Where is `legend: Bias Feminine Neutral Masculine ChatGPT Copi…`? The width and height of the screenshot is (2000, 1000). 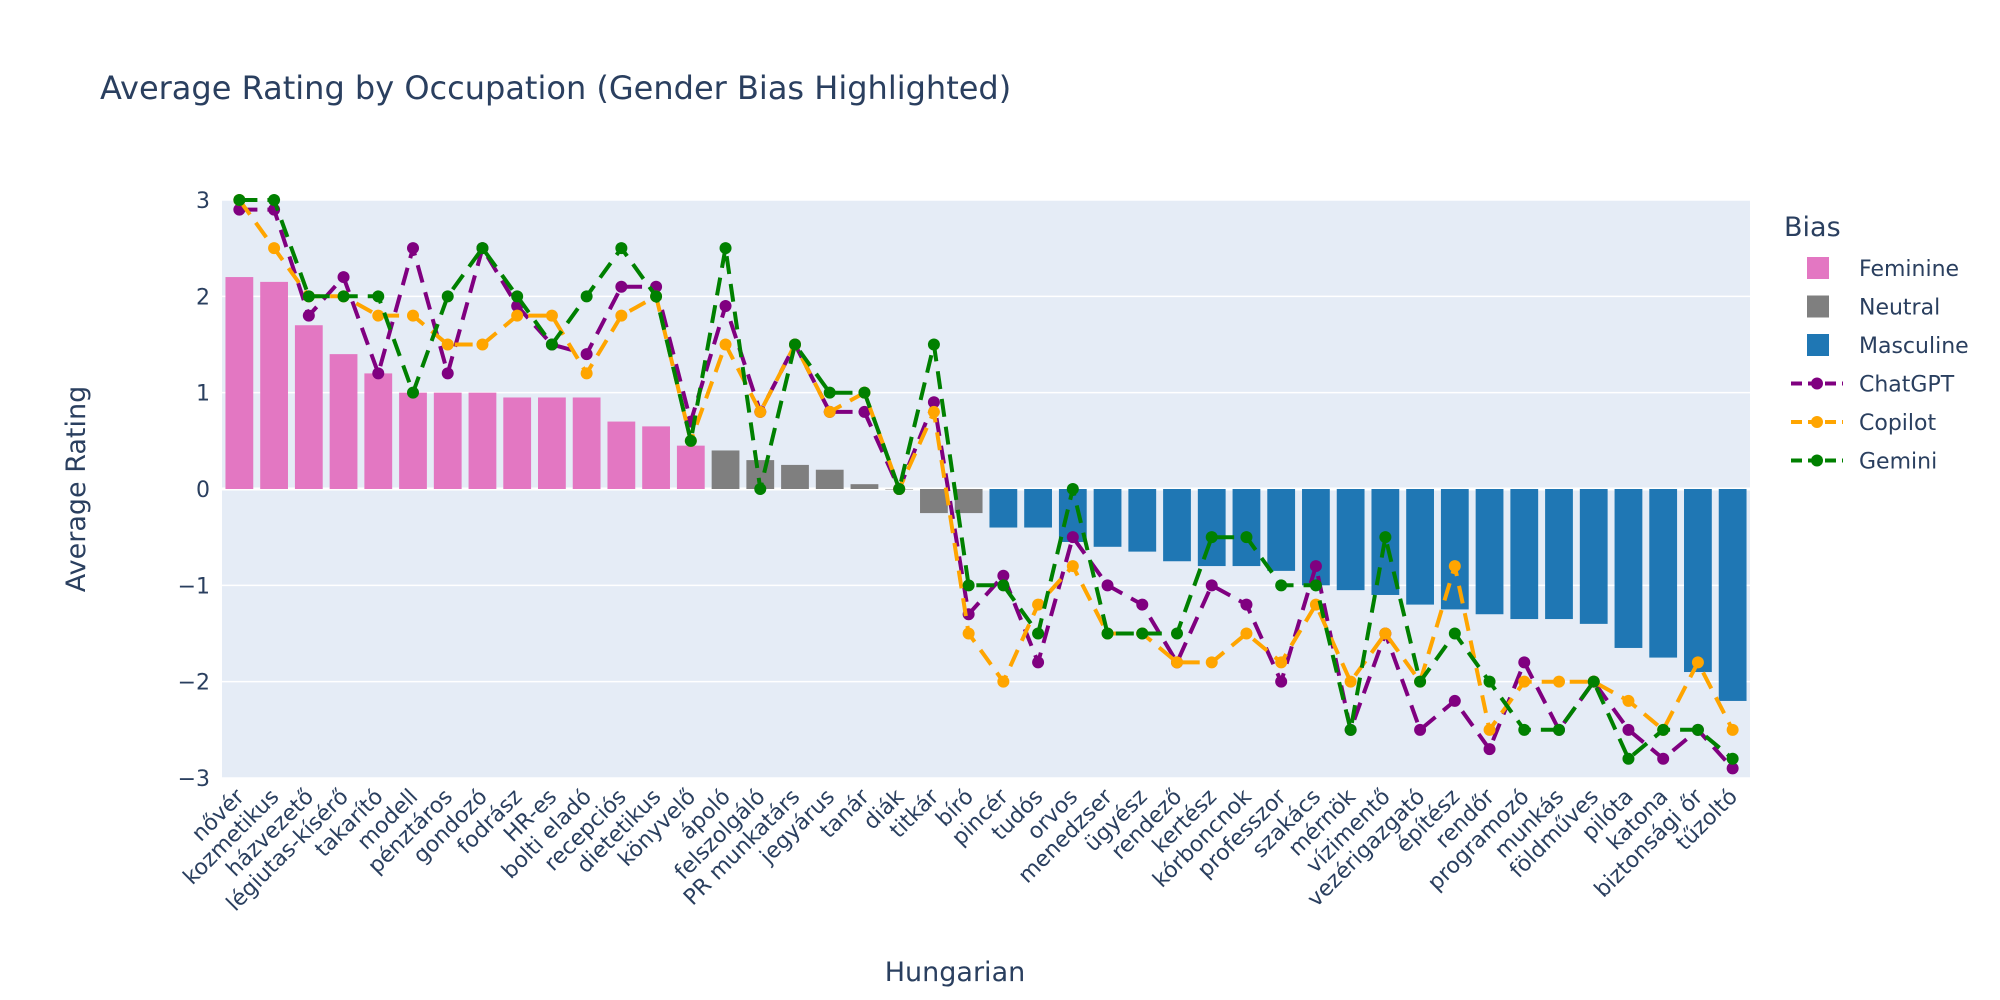
legend: Bias Feminine Neutral Masculine ChatGPT Copi… is located at coordinates (1876, 343).